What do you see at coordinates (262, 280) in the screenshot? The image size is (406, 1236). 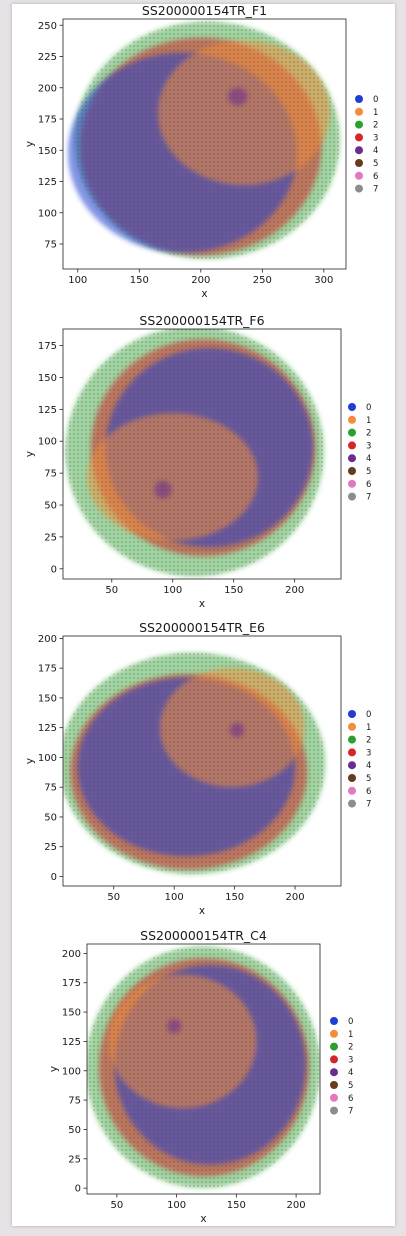 I see `x-tick-label: 250` at bounding box center [262, 280].